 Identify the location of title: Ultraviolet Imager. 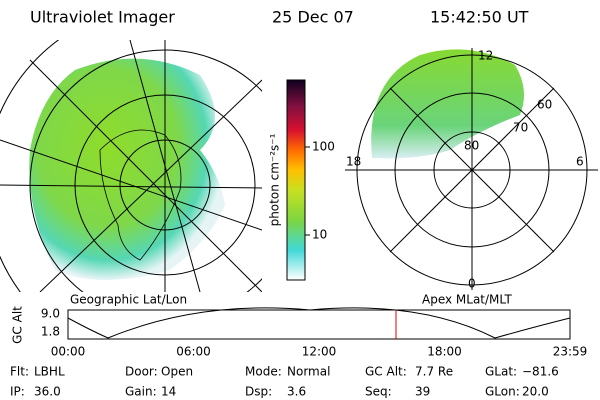
(102, 17).